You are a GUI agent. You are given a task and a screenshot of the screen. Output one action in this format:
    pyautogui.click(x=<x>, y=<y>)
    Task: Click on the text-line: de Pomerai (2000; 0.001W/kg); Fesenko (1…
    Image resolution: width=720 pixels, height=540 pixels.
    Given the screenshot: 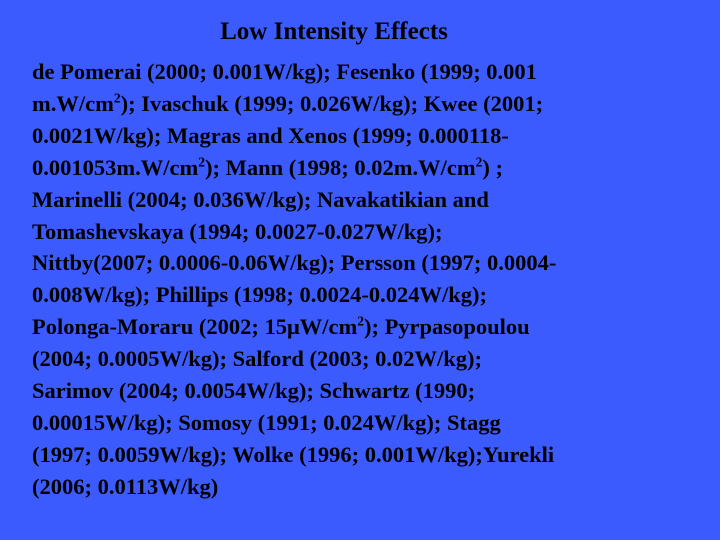 What is the action you would take?
    pyautogui.click(x=284, y=71)
    